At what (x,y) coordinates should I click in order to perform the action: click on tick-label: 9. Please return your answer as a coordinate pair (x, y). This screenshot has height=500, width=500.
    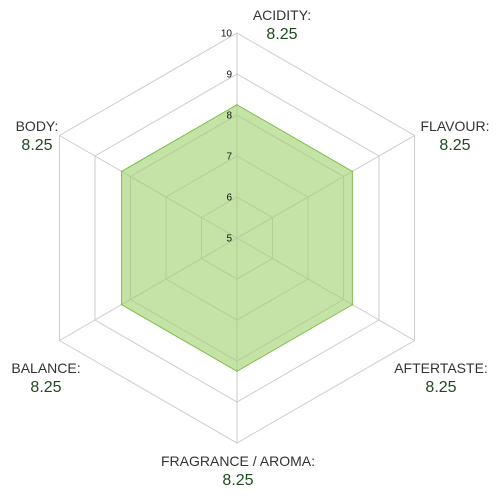
    Looking at the image, I should click on (229, 75).